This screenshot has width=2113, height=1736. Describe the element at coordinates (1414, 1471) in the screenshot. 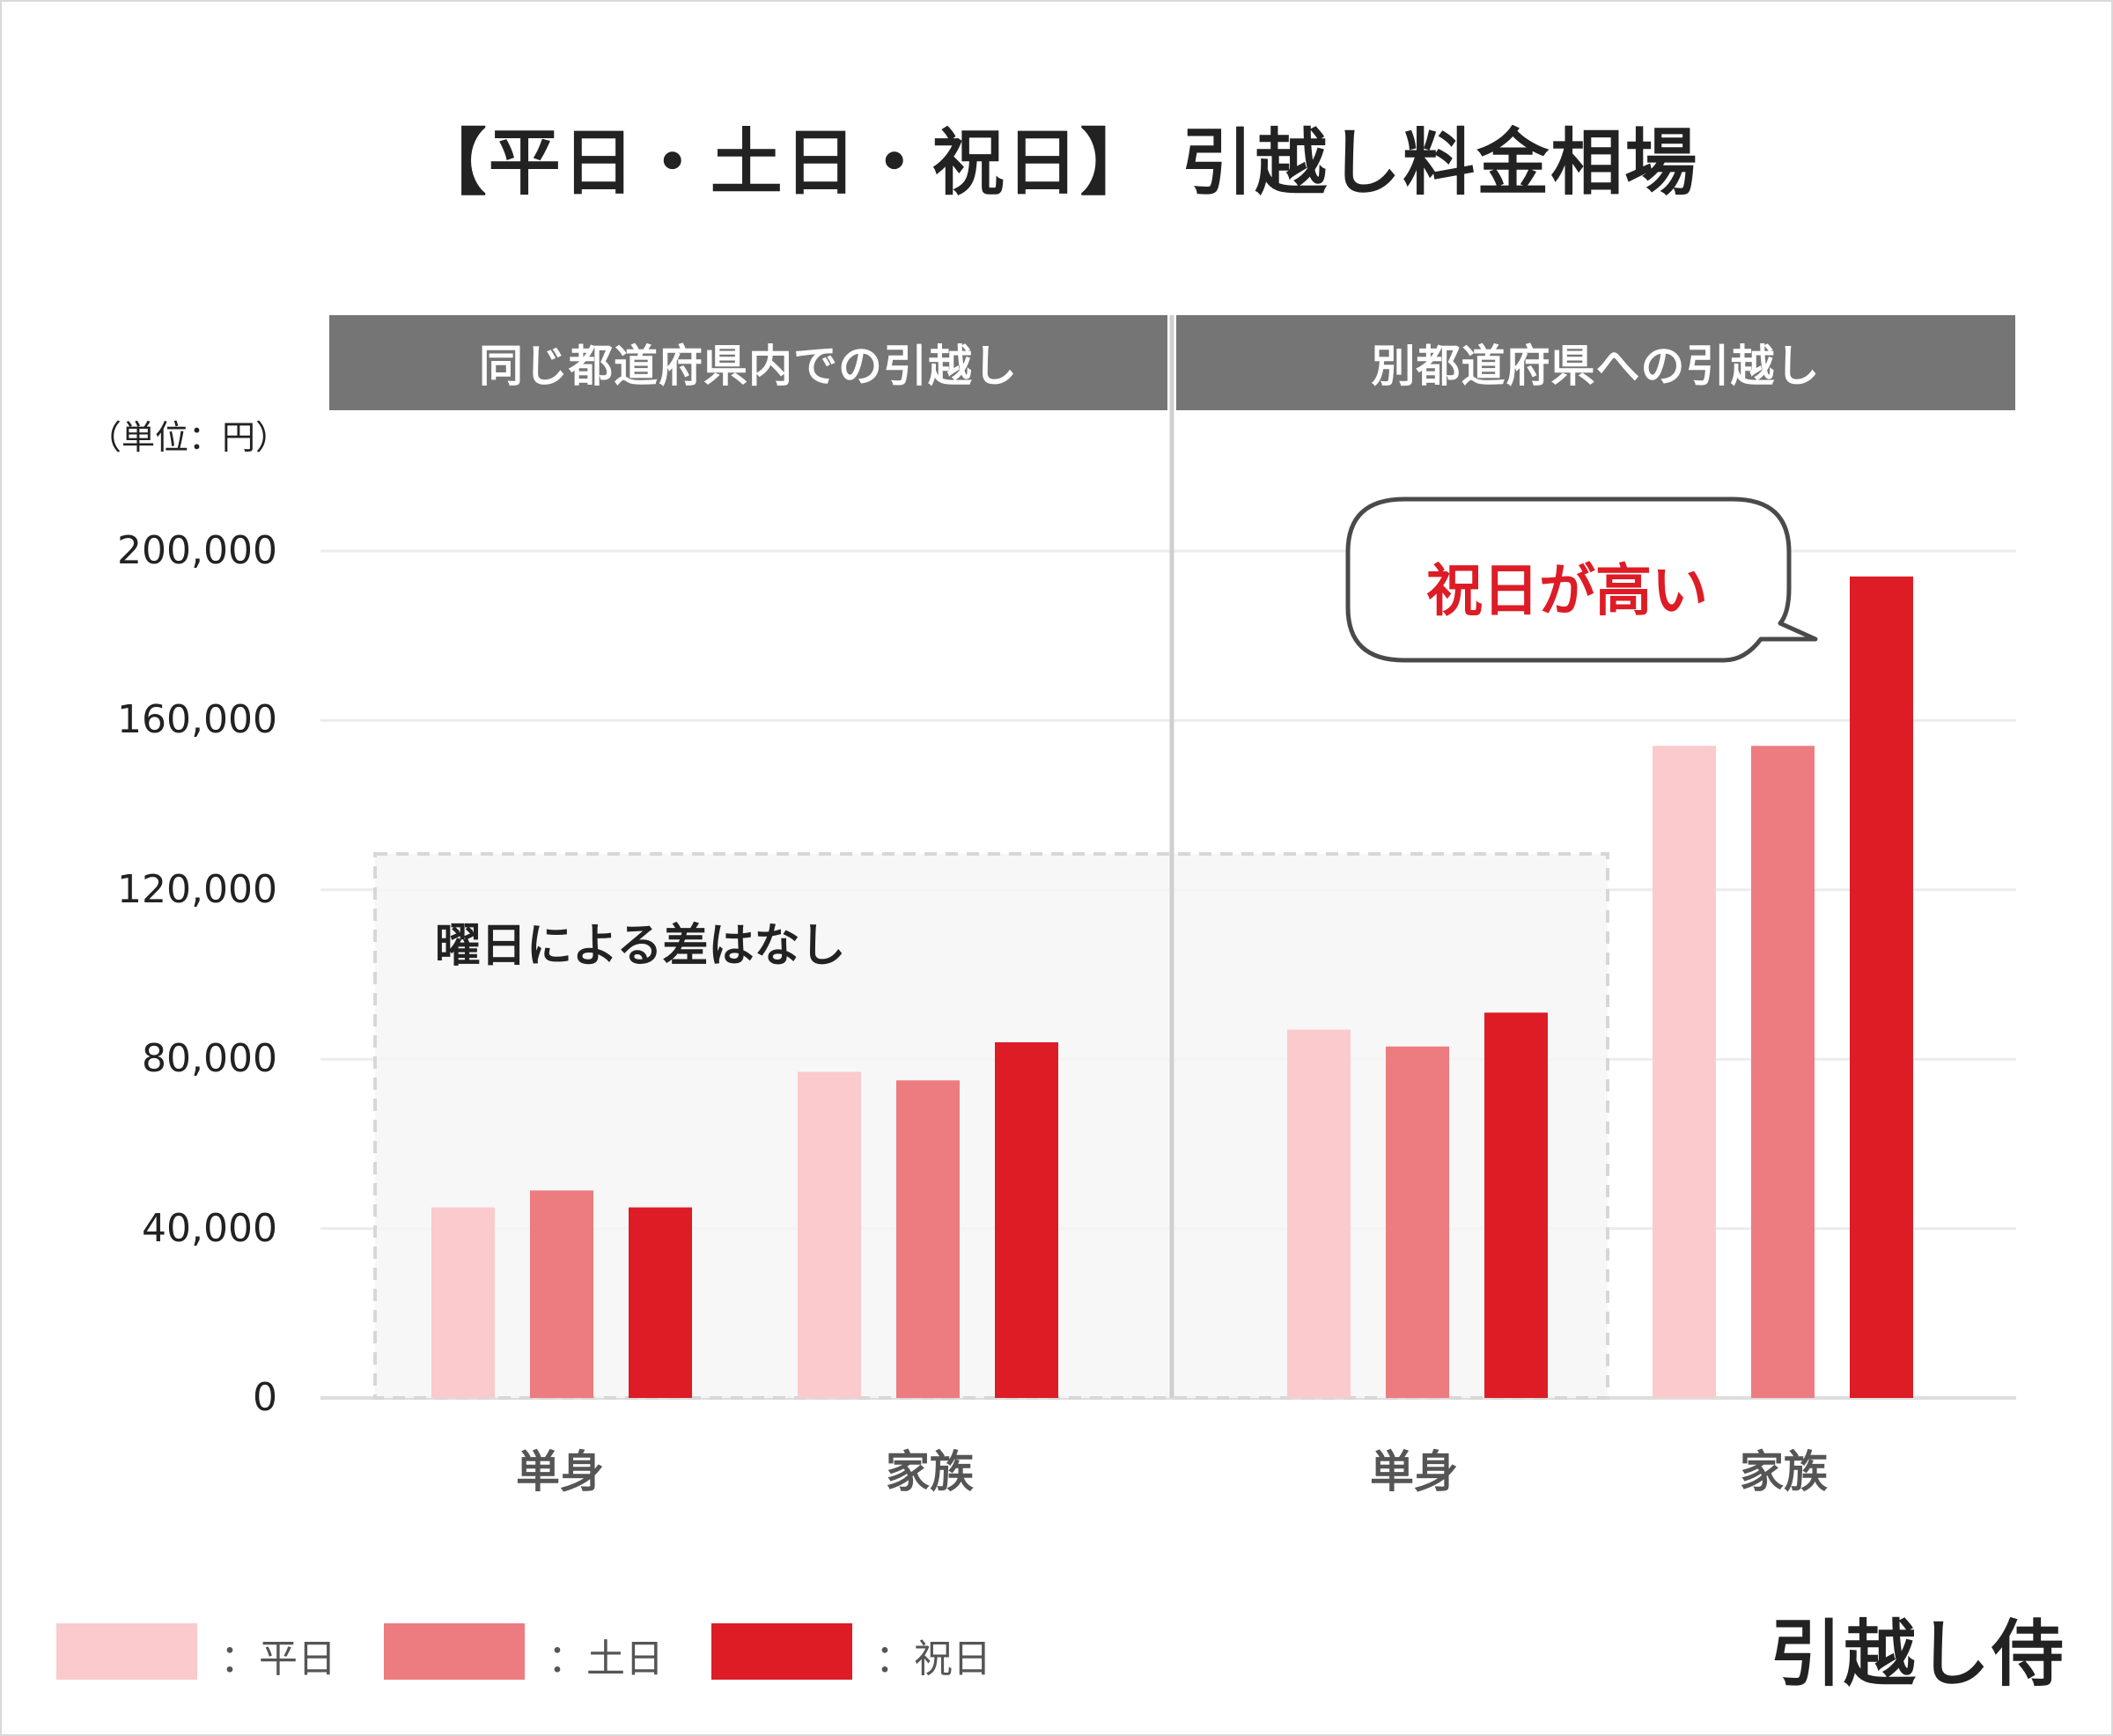

I see `x-category-single-other: 単身` at that location.